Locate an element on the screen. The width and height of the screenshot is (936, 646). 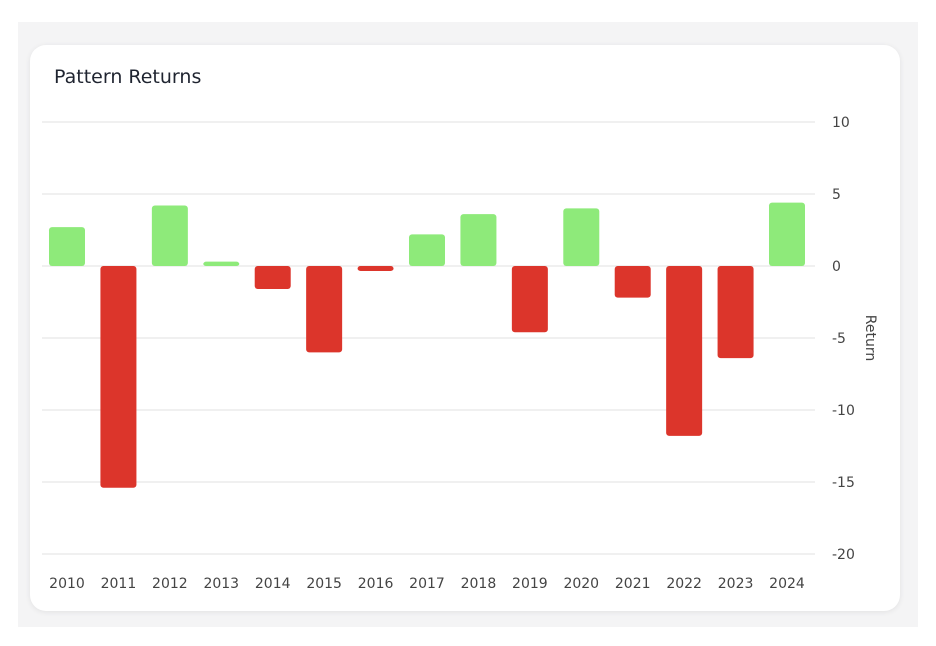
bar-2024 is located at coordinates (787, 234).